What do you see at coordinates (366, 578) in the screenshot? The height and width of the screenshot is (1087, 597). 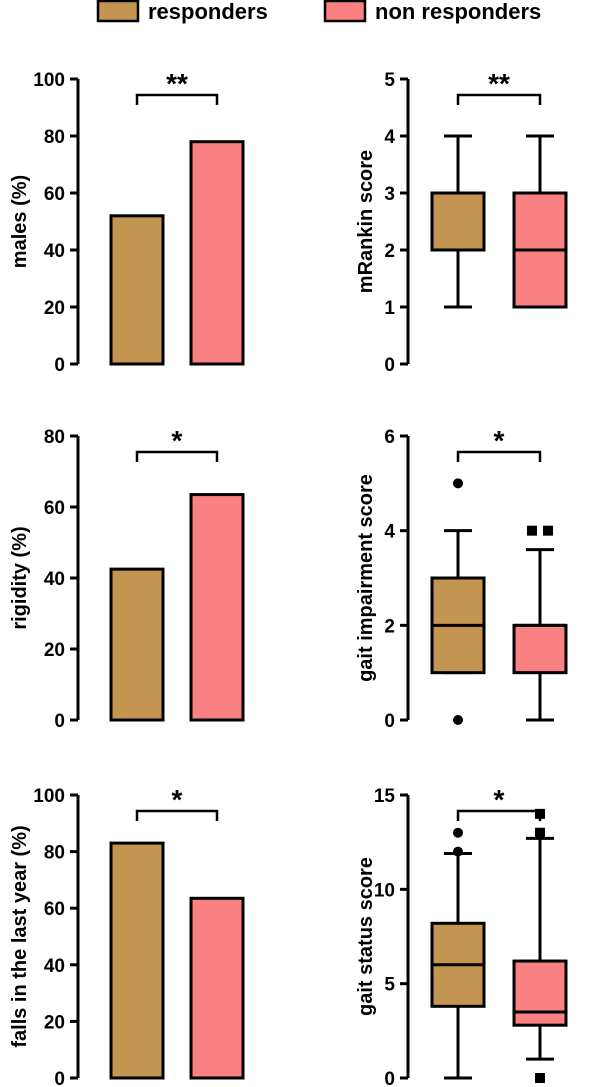 I see `y-axis-label: gait impairment score` at bounding box center [366, 578].